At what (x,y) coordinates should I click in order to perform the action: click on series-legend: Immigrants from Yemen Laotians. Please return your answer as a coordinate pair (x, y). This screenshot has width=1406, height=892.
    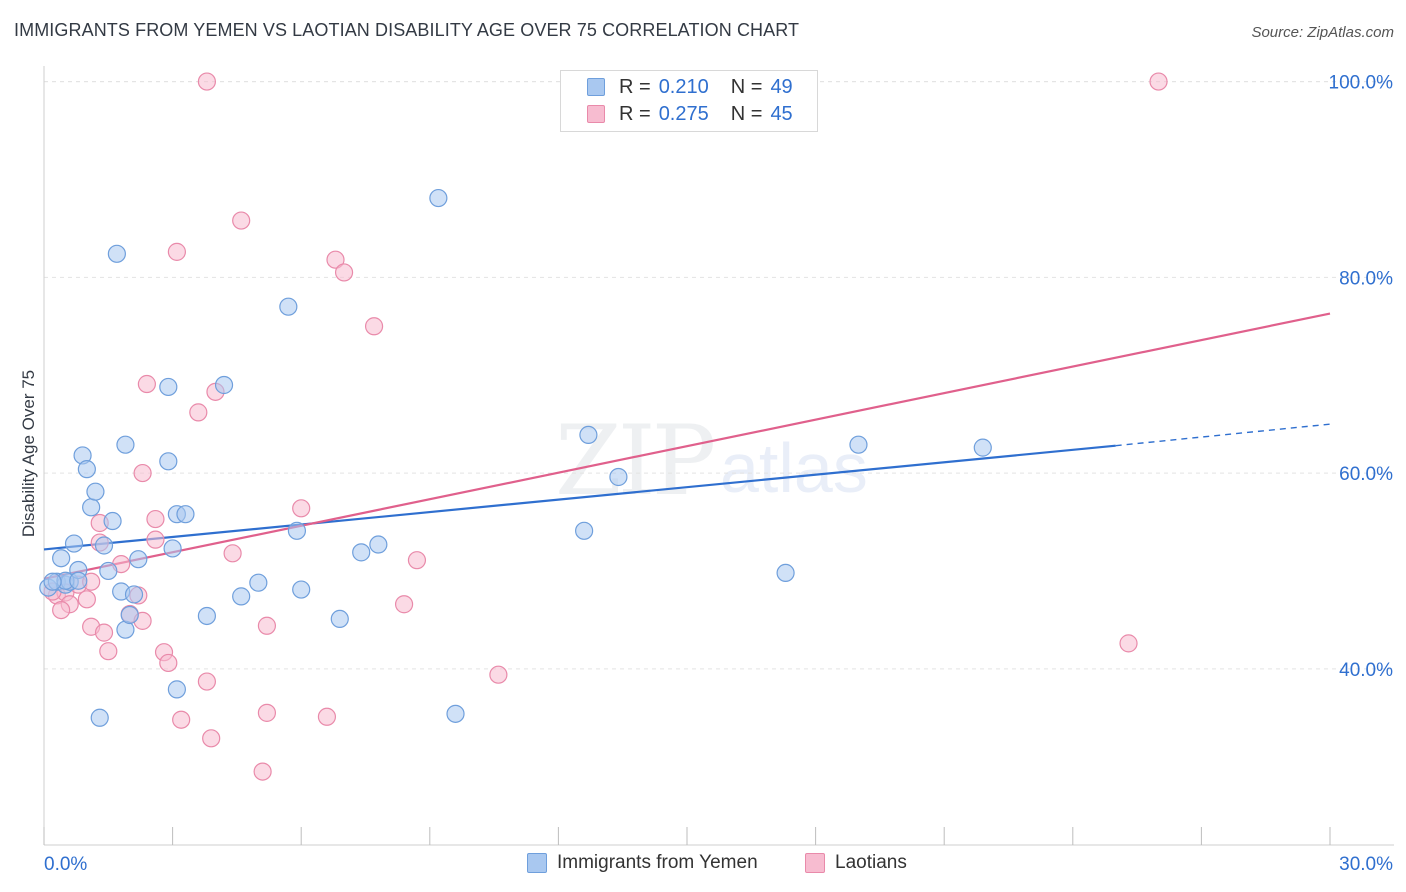
    Looking at the image, I should click on (703, 865).